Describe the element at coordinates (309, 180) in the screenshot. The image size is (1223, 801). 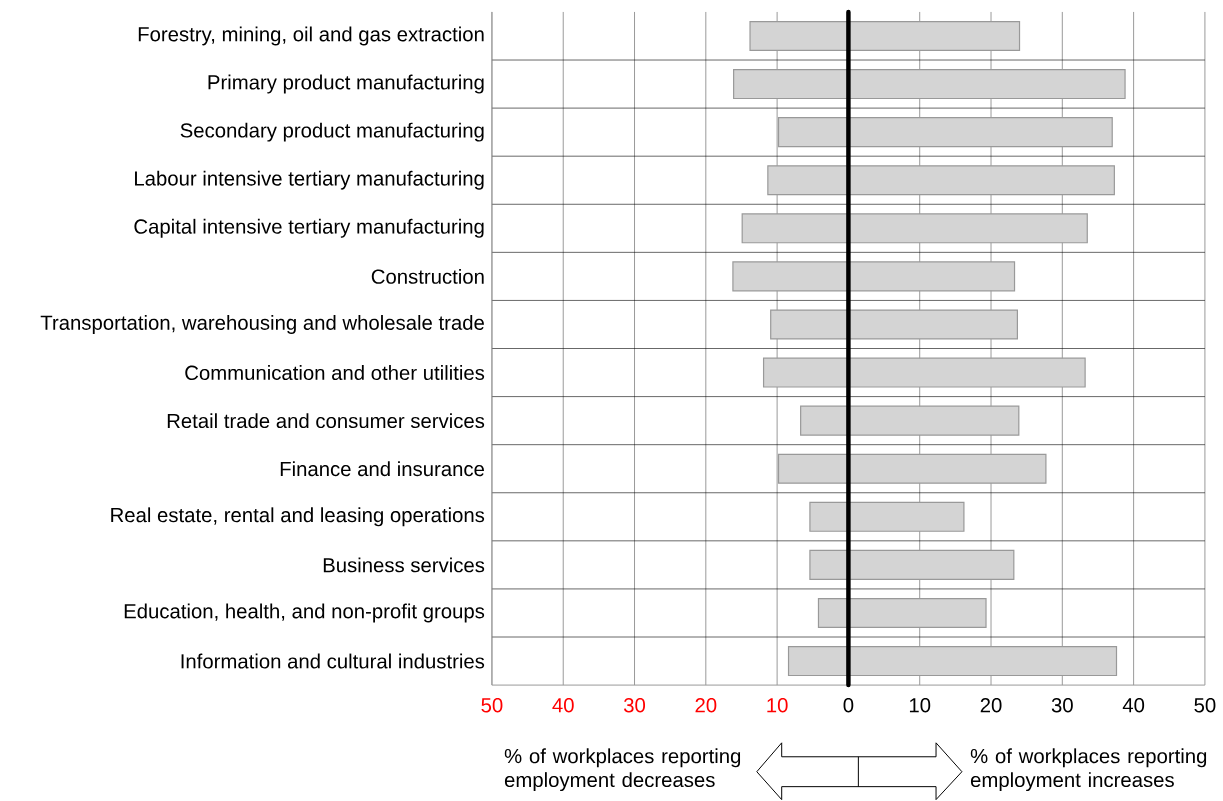
I see `y-tick-label: Labour intensive tertiary manufacturing` at that location.